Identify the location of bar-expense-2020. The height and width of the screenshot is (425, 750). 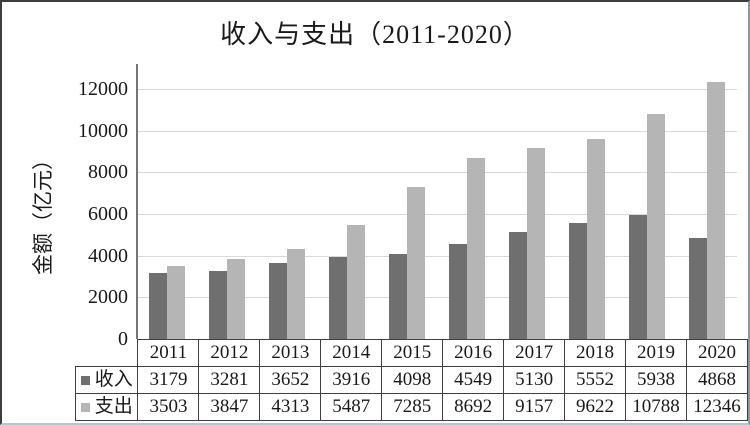
(716, 210).